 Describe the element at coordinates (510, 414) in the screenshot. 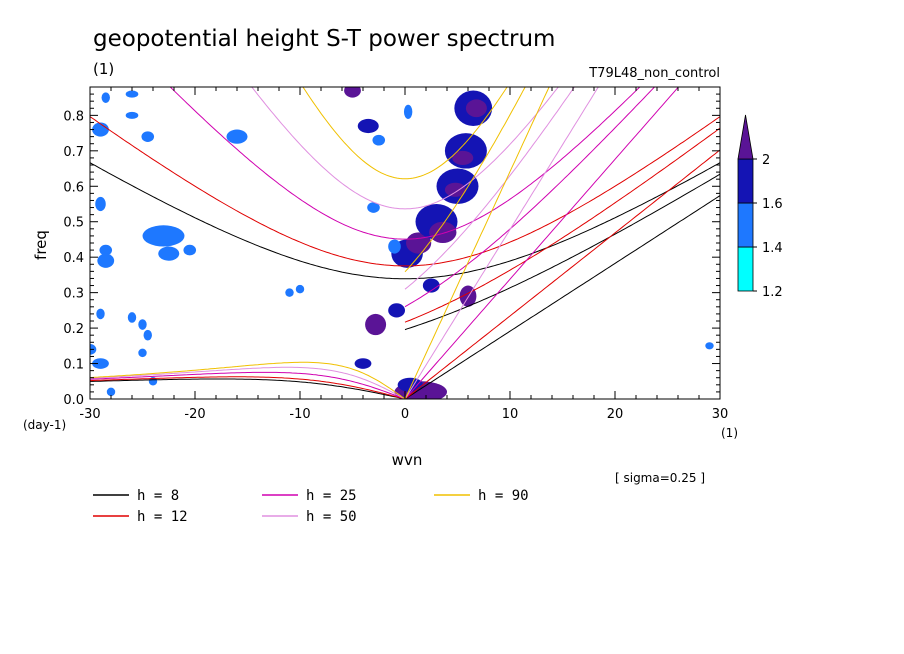

I see `x-tick-label: 10` at that location.